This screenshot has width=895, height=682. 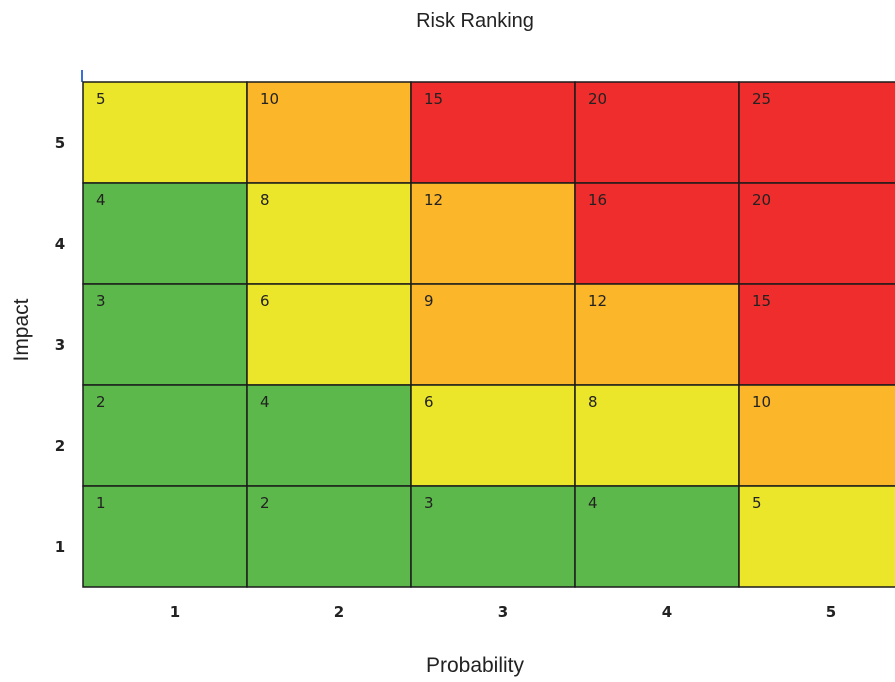 I want to click on y-axis-line, so click(x=82, y=76).